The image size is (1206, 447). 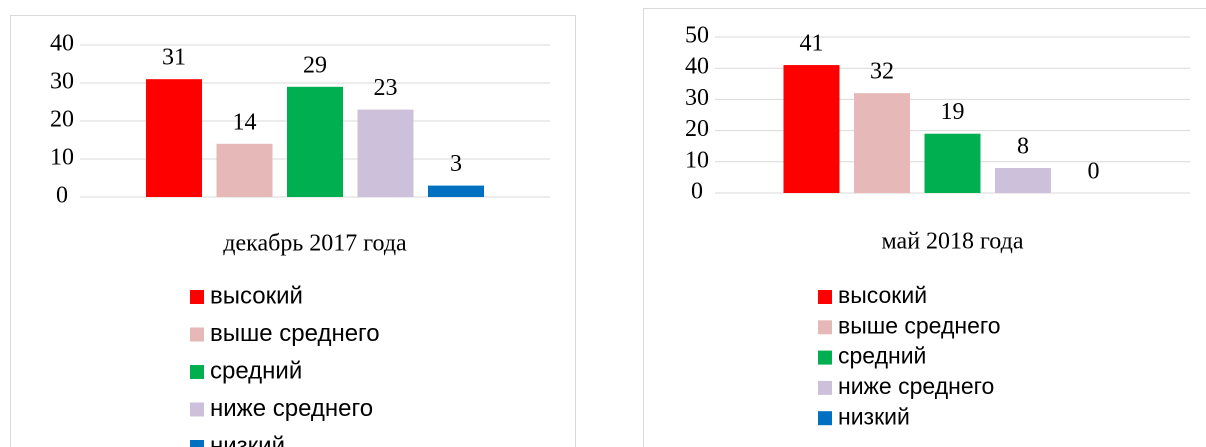 What do you see at coordinates (697, 36) in the screenshot?
I see `y-tick-label: 50` at bounding box center [697, 36].